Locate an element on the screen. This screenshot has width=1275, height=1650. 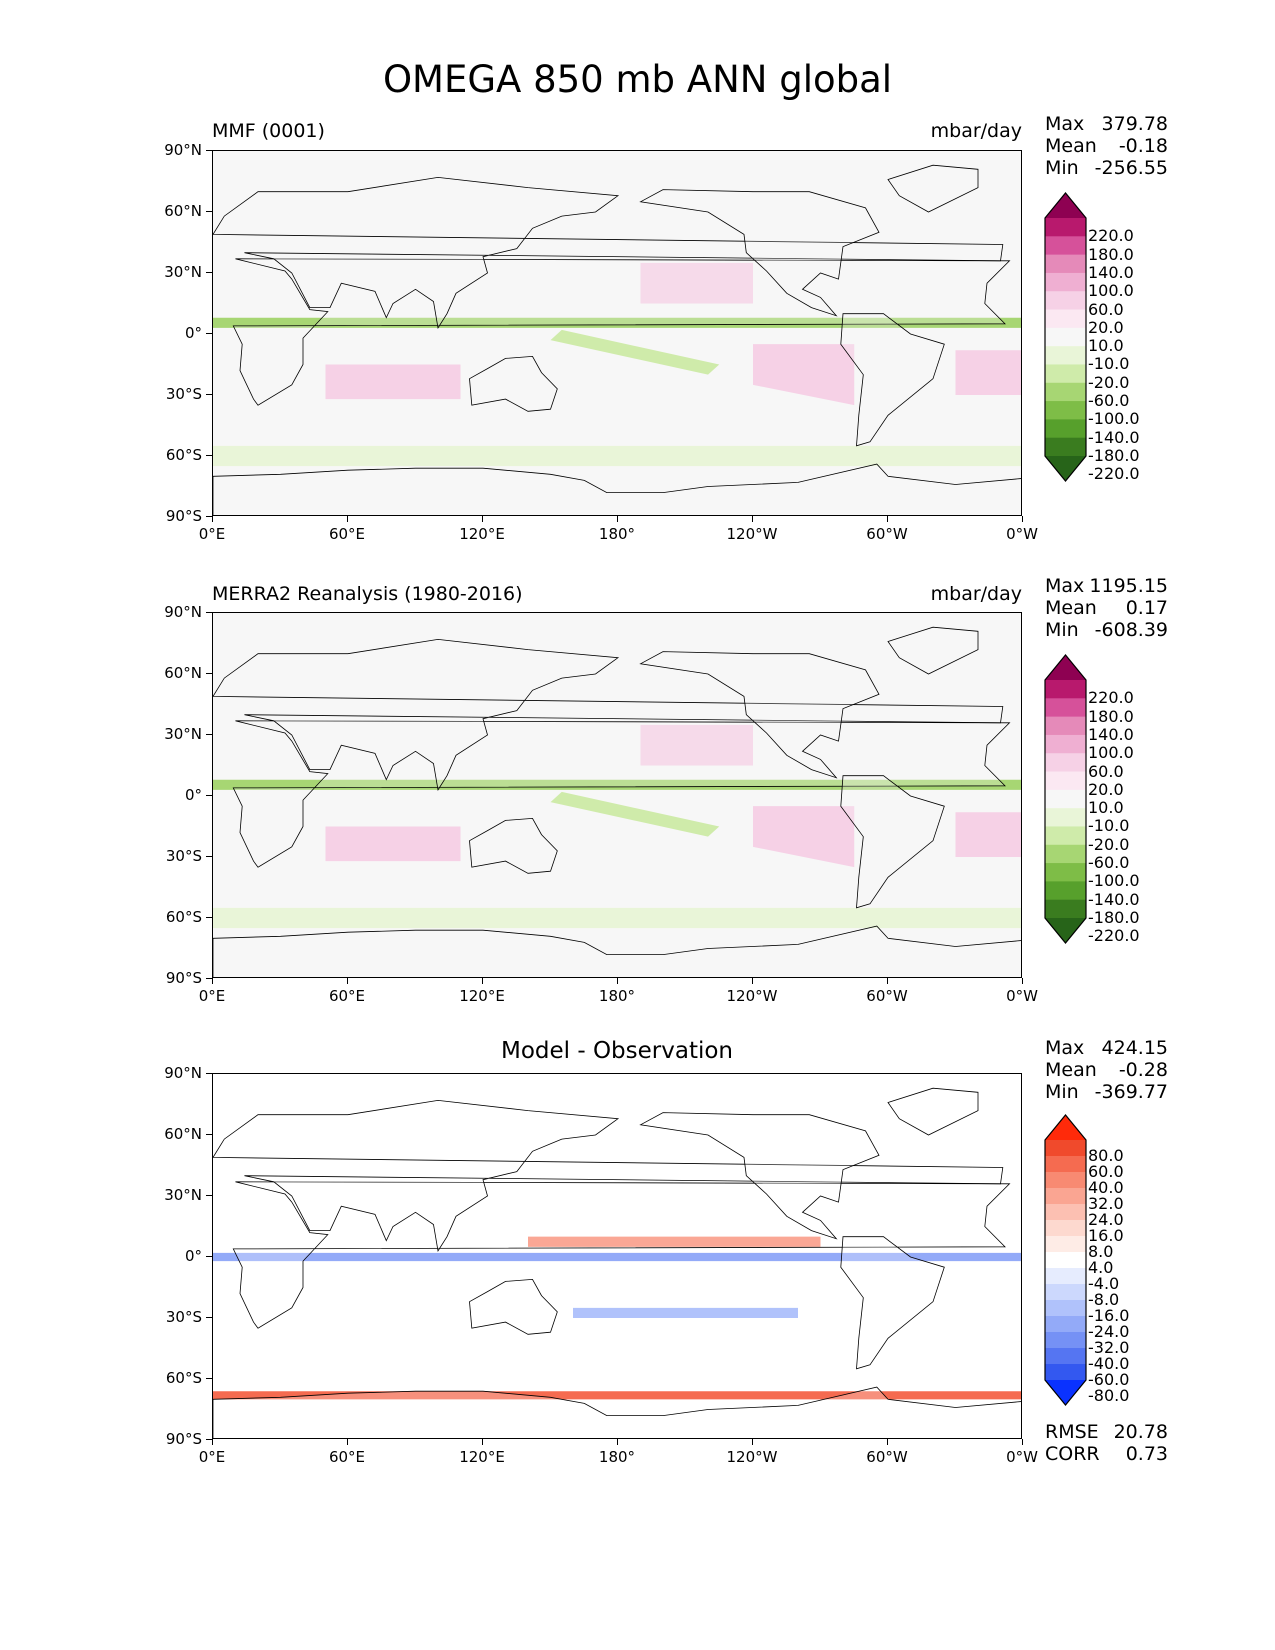
south-america-coastline is located at coordinates (892, 380).